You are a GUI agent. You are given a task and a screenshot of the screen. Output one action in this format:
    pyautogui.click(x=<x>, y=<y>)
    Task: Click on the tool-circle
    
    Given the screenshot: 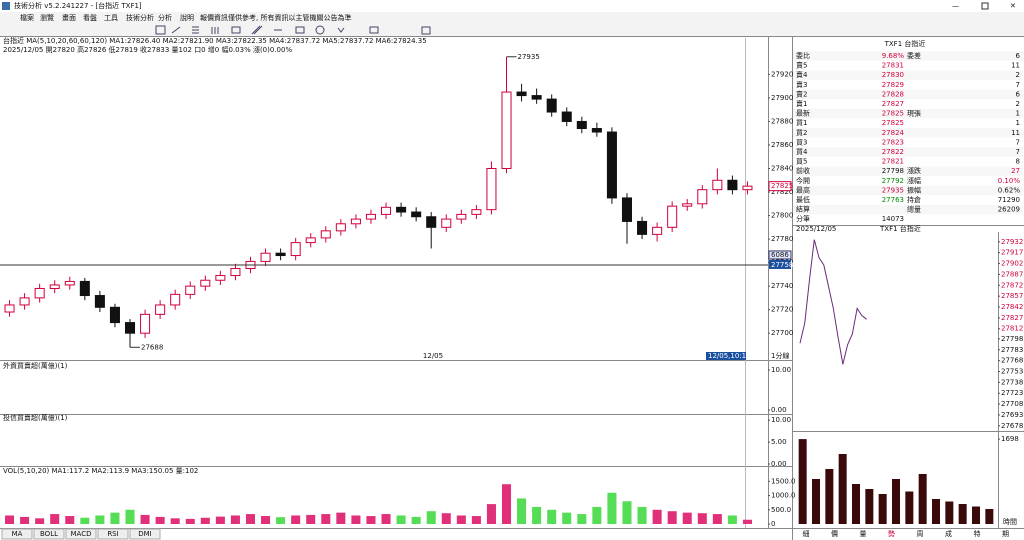 What is the action you would take?
    pyautogui.click(x=320, y=30)
    